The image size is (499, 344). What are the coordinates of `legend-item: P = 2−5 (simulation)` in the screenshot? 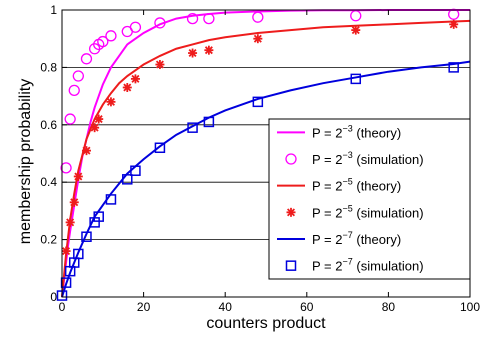 It's located at (355, 211).